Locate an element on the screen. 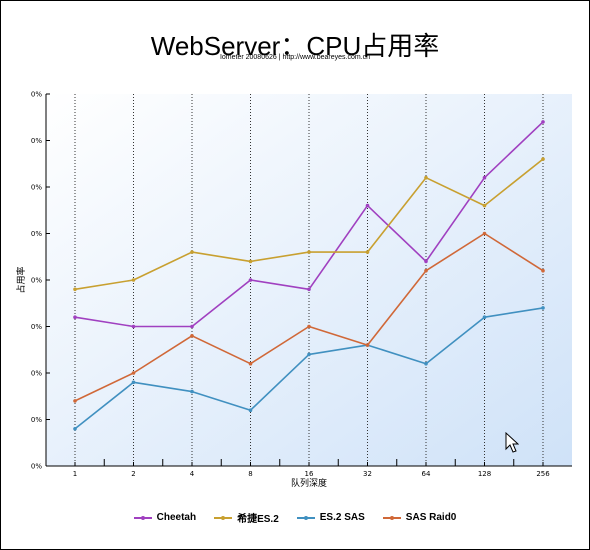  x-tick-label: 2 is located at coordinates (133, 474).